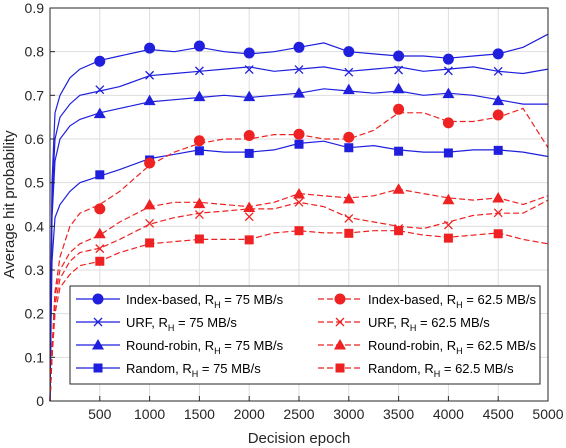 The image size is (566, 448). What do you see at coordinates (429, 324) in the screenshot?
I see `legend-entry-label: URF, RH = 62.5 MB/s` at bounding box center [429, 324].